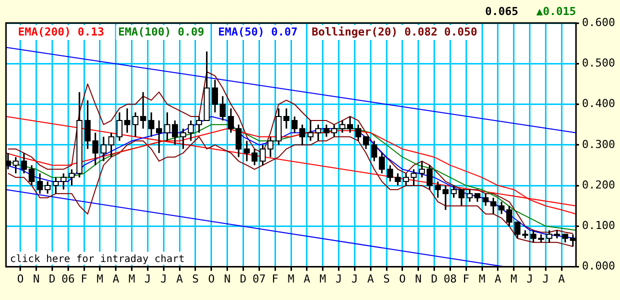  What do you see at coordinates (599, 103) in the screenshot?
I see `y-tick-label: 0.400` at bounding box center [599, 103].